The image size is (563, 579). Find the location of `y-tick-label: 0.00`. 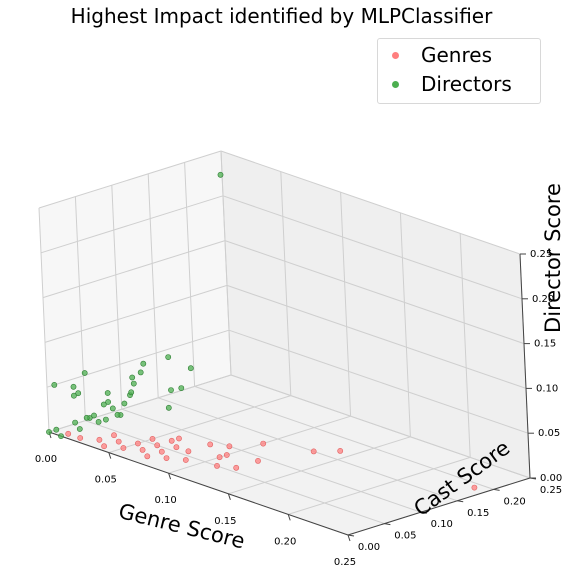

y-tick-label: 0.00 is located at coordinates (369, 547).